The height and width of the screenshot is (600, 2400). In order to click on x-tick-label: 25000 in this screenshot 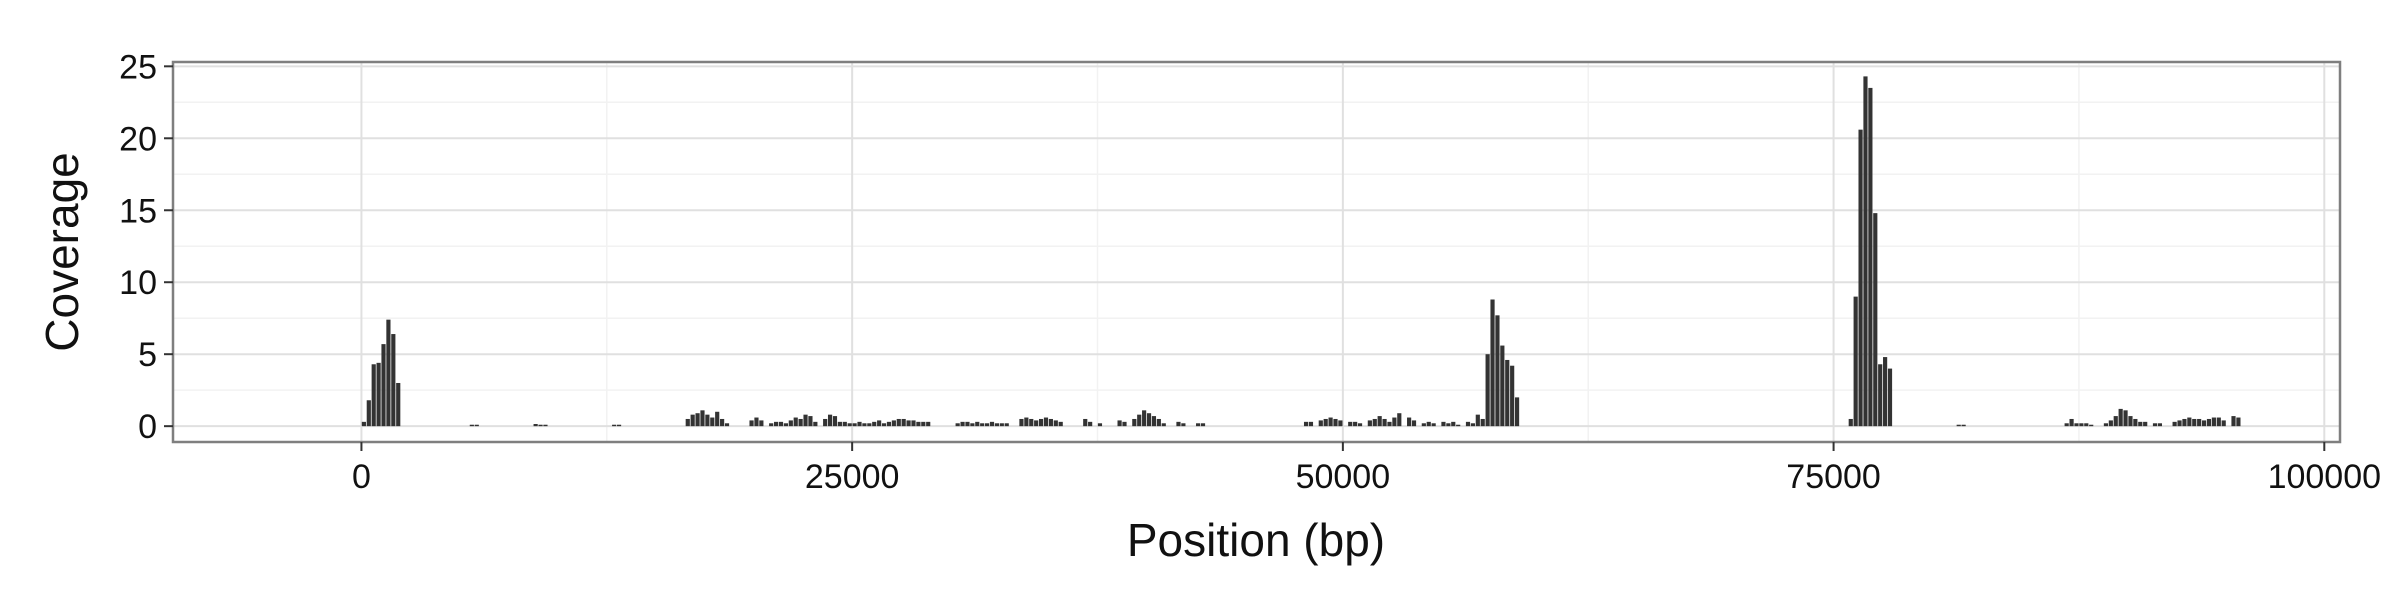, I will do `click(852, 477)`.